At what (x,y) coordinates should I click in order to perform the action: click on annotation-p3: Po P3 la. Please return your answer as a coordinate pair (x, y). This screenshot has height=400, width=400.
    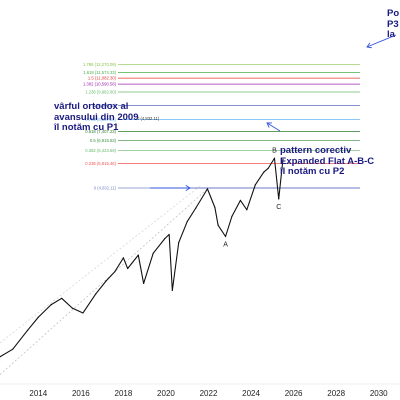
    Looking at the image, I should click on (393, 24).